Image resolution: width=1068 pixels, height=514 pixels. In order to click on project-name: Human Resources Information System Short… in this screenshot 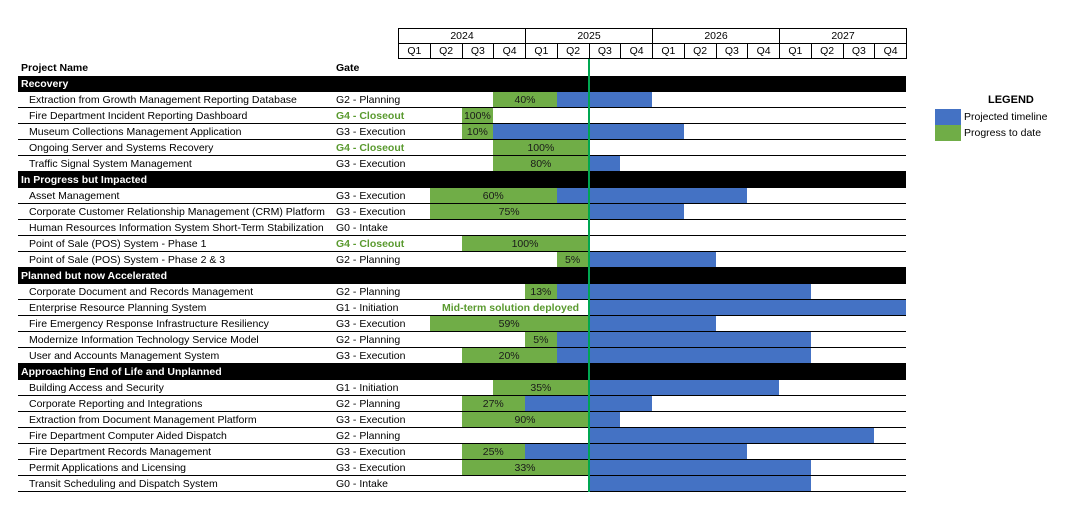, I will do `click(176, 228)`.